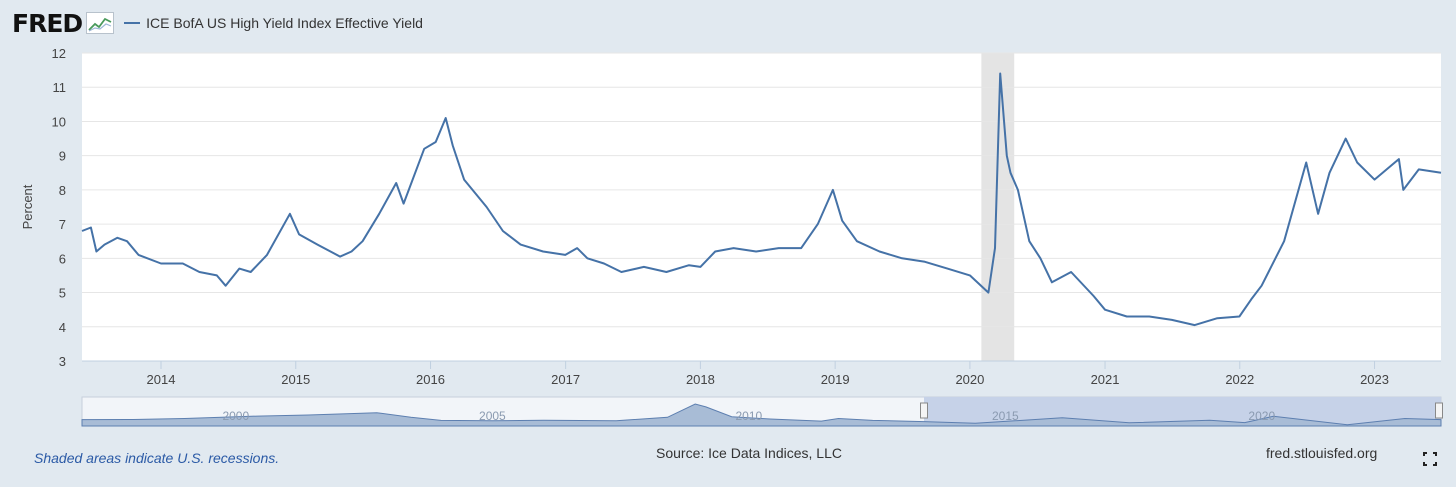 This screenshot has height=487, width=1456. What do you see at coordinates (62, 361) in the screenshot?
I see `y-tick-label: 3` at bounding box center [62, 361].